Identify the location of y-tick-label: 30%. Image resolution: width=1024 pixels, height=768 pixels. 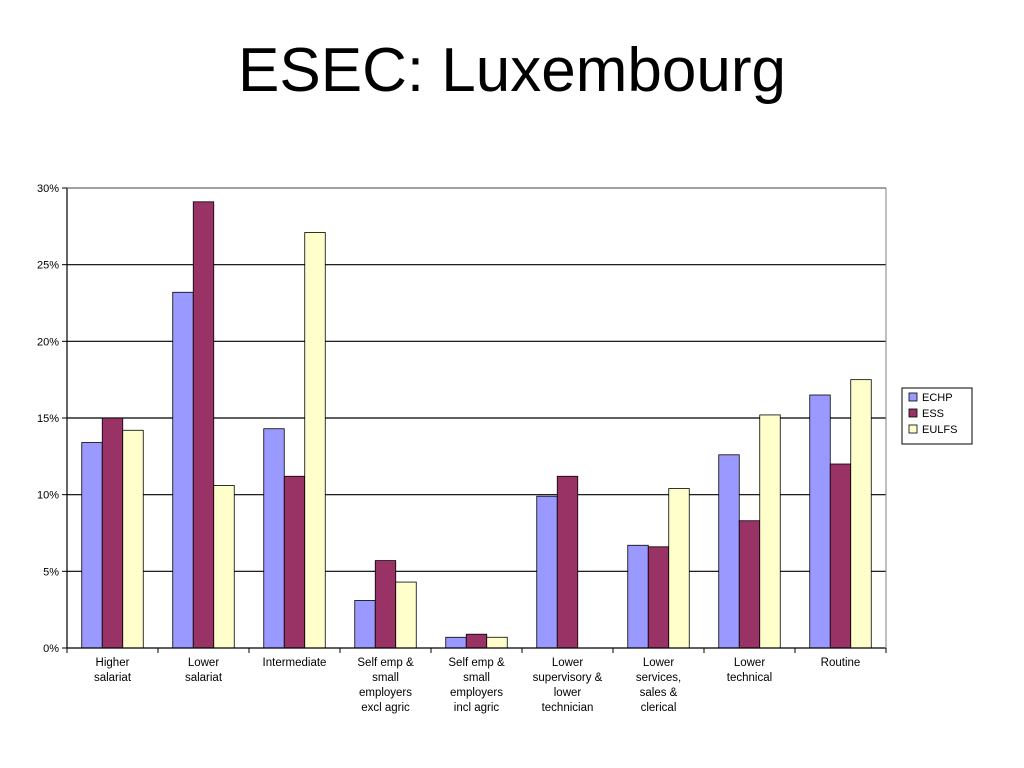
(48, 189).